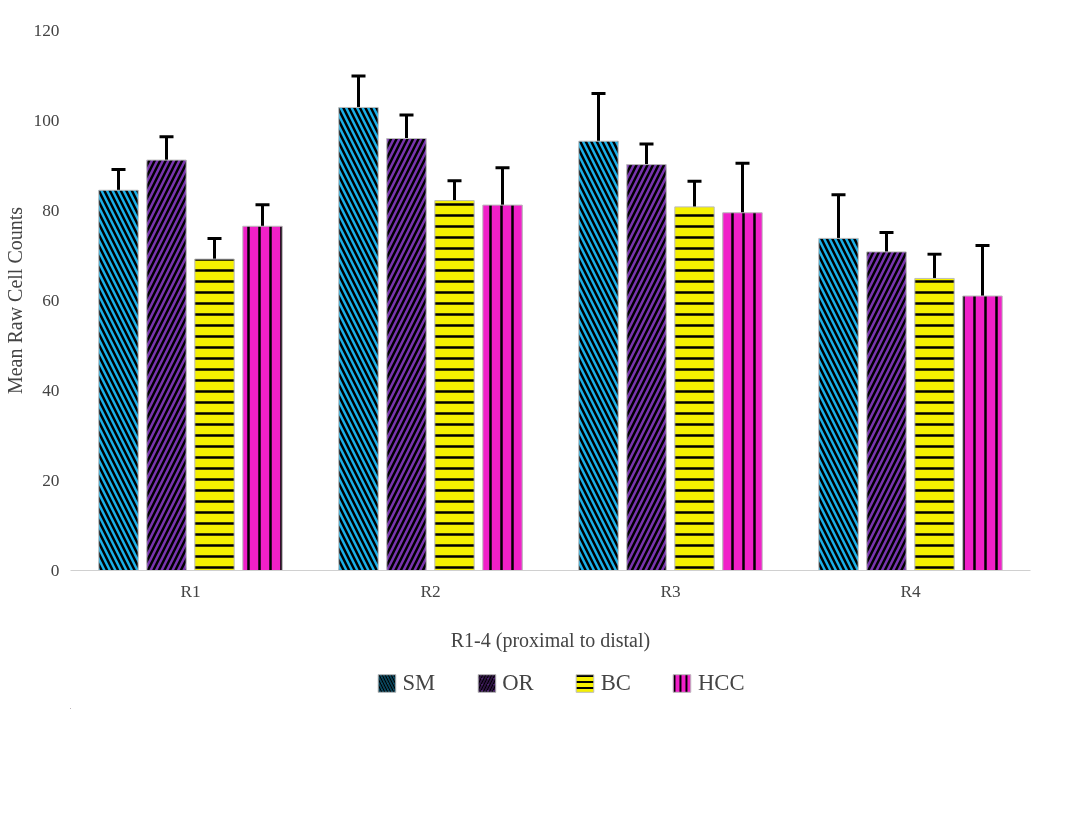  I want to click on legend-label: BC, so click(615, 683).